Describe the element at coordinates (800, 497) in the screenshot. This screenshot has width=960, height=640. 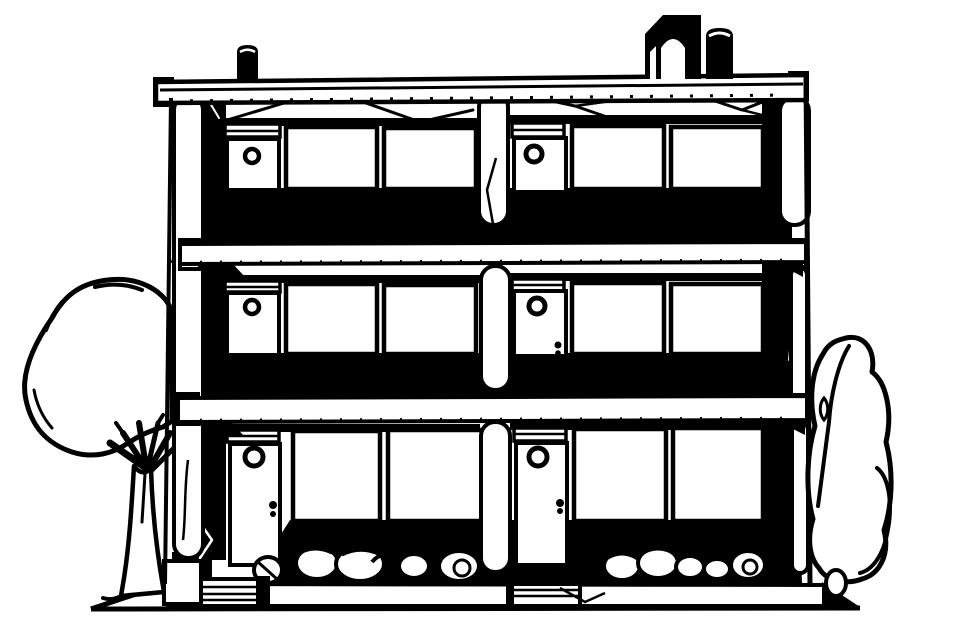
I see `right-column-bottom` at that location.